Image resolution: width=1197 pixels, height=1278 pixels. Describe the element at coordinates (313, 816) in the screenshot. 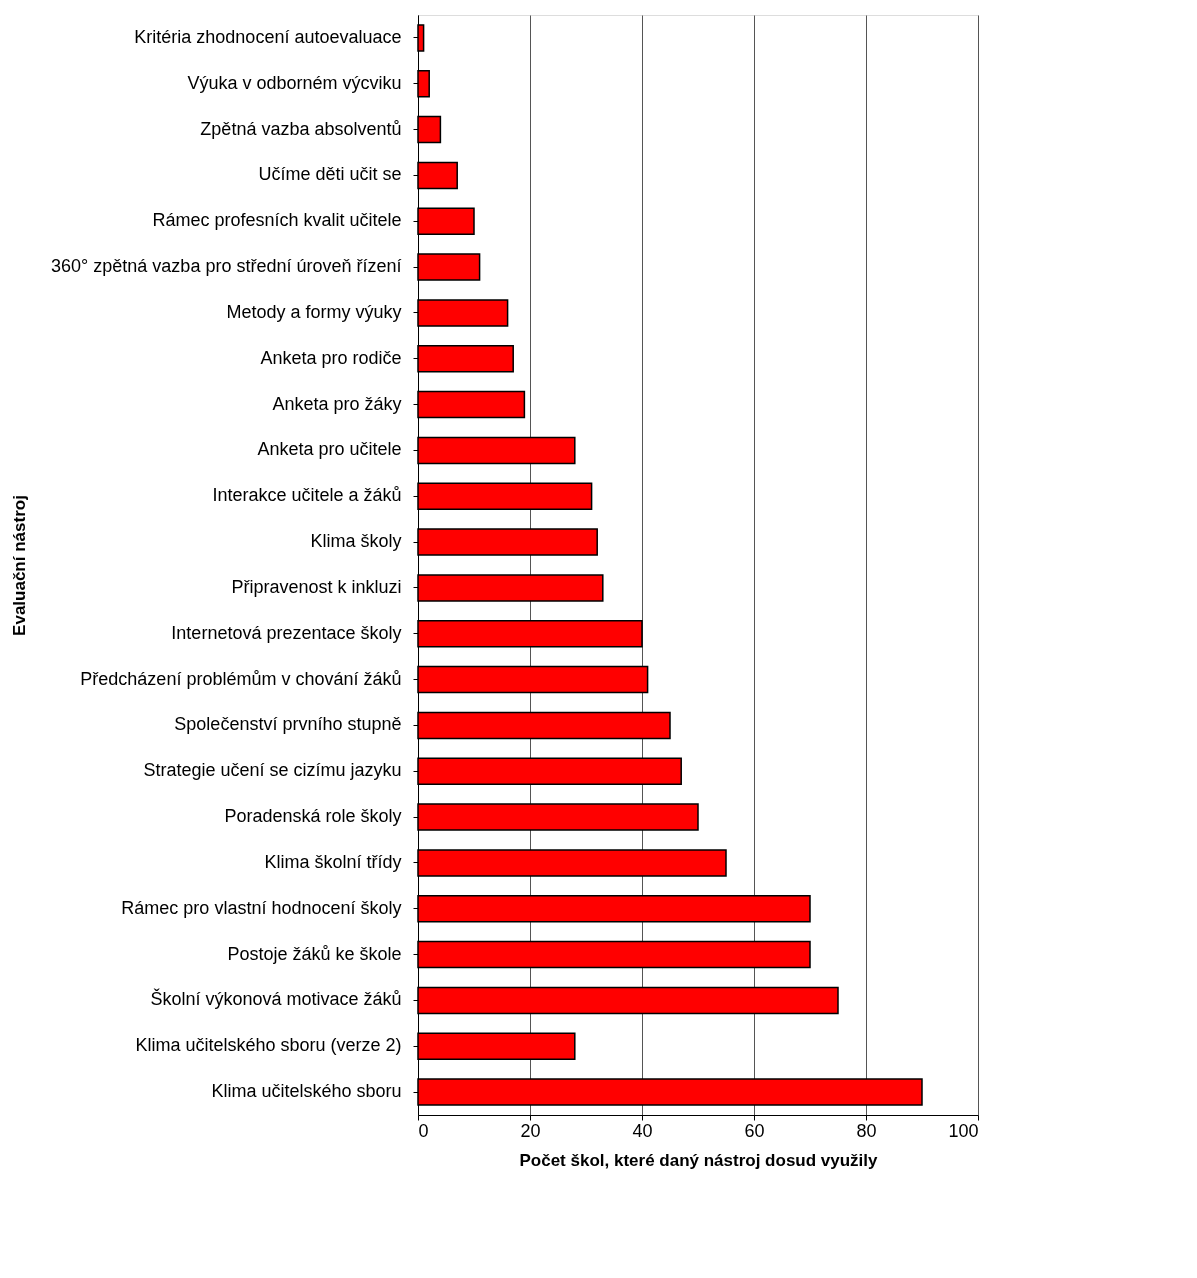

I see `y-tick-label: Poradenská role školy` at that location.